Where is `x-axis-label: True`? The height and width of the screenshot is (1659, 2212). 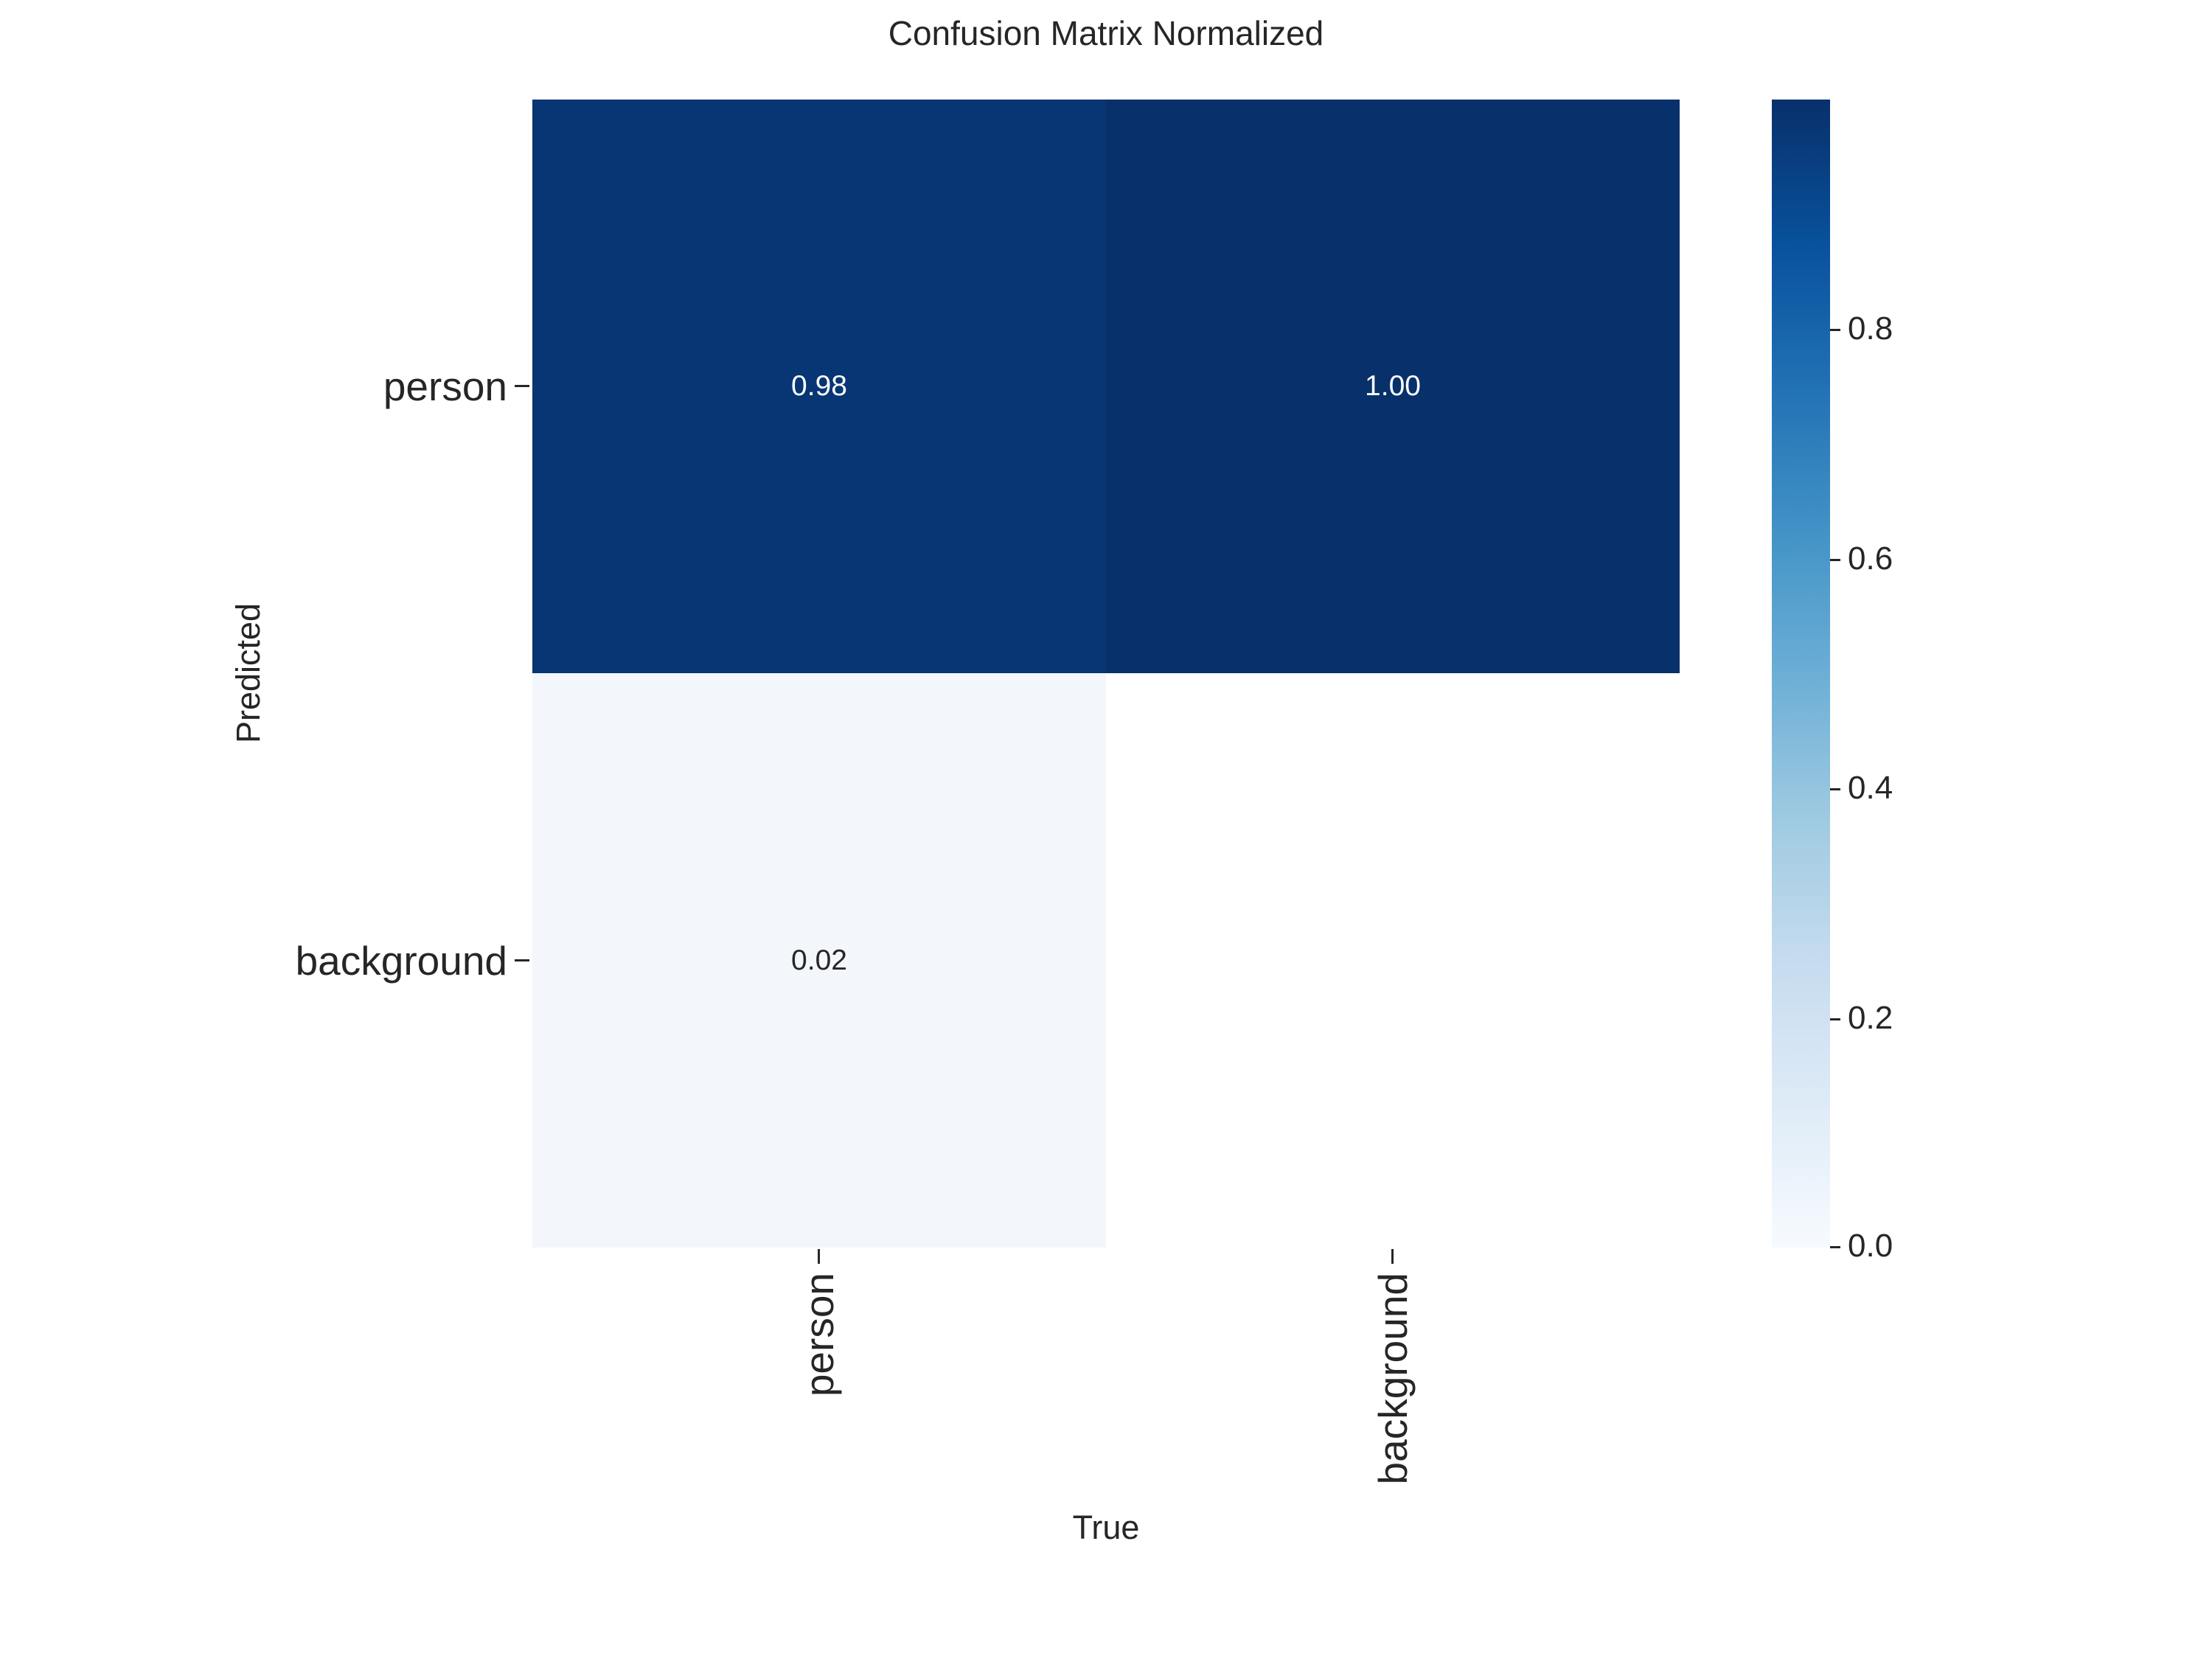 x-axis-label: True is located at coordinates (1106, 1527).